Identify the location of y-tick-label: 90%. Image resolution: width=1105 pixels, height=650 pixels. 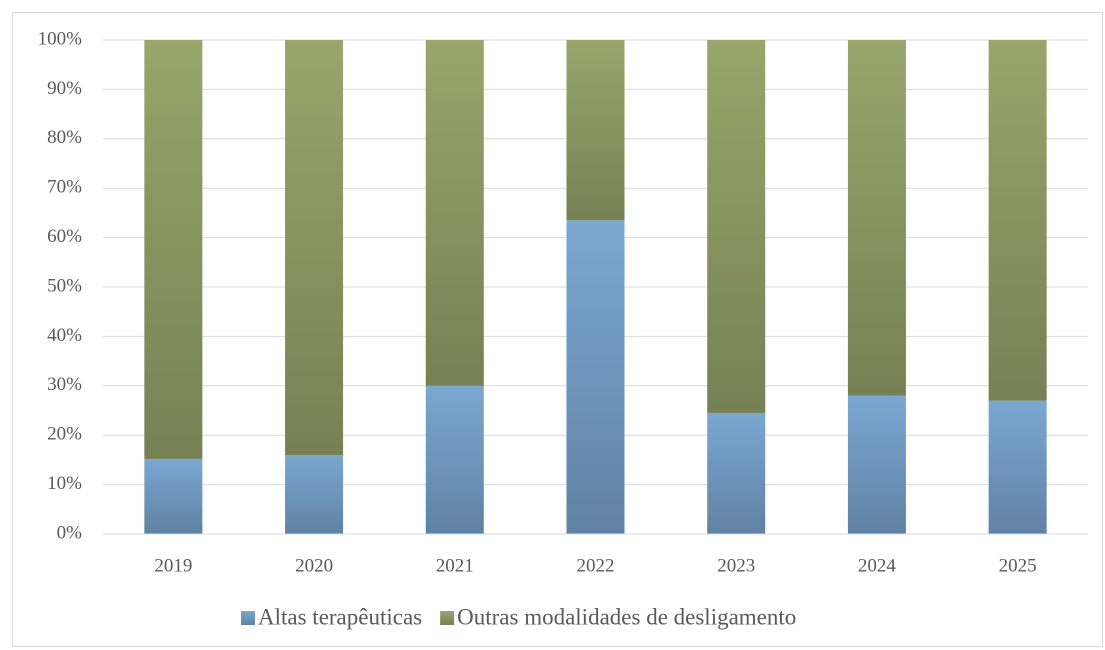
(64, 88).